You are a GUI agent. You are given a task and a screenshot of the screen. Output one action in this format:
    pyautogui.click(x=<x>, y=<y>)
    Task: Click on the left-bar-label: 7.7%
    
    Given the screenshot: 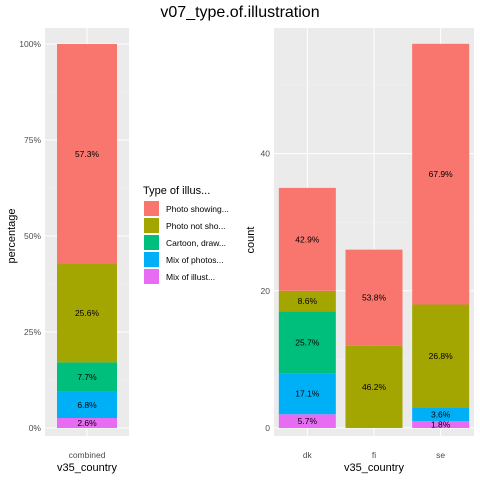 What is the action you would take?
    pyautogui.click(x=87, y=377)
    